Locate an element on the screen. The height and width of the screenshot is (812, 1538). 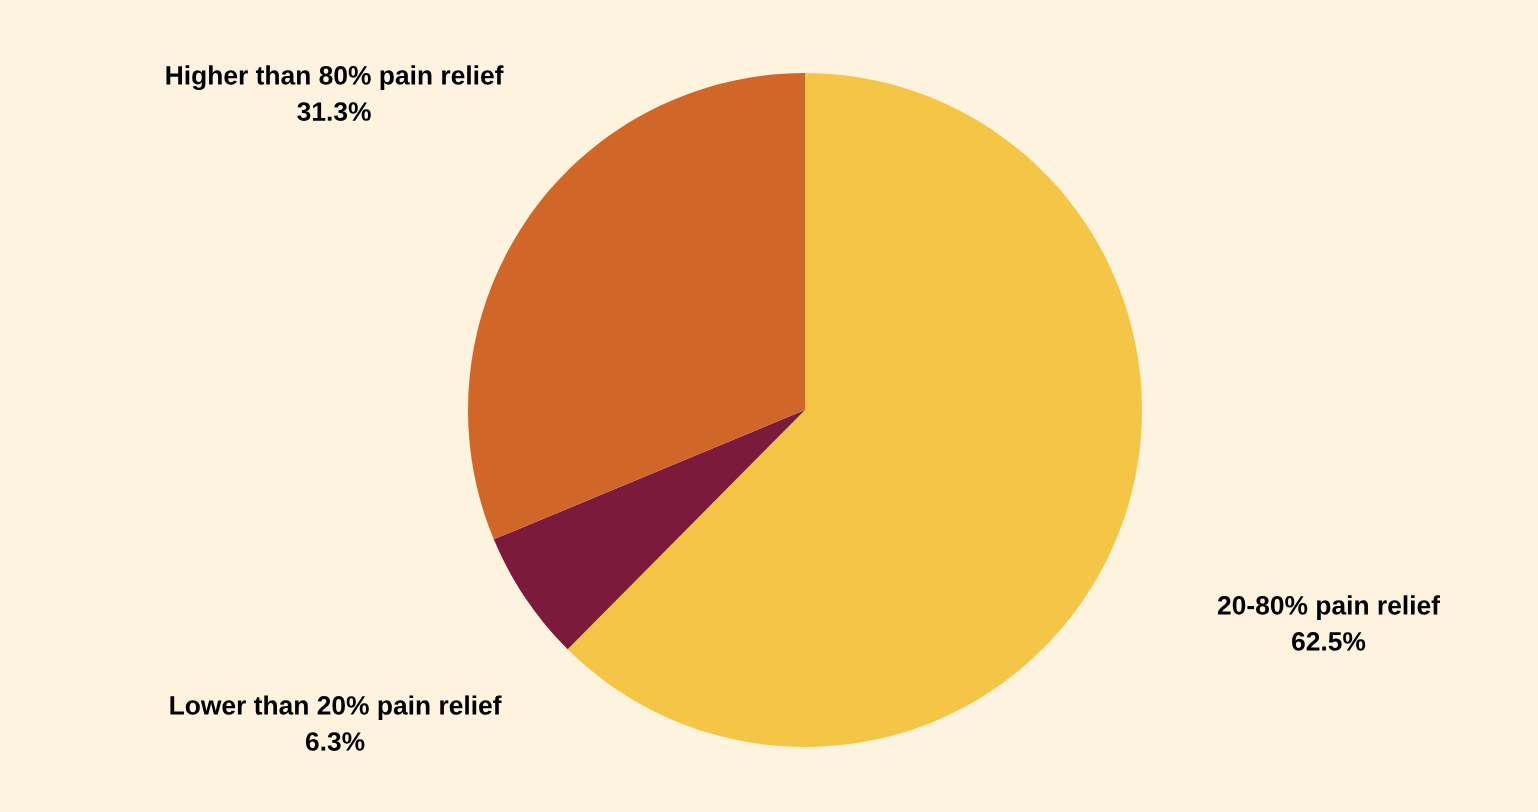
slice-label: Lower than 20% pain relief is located at coordinates (336, 707).